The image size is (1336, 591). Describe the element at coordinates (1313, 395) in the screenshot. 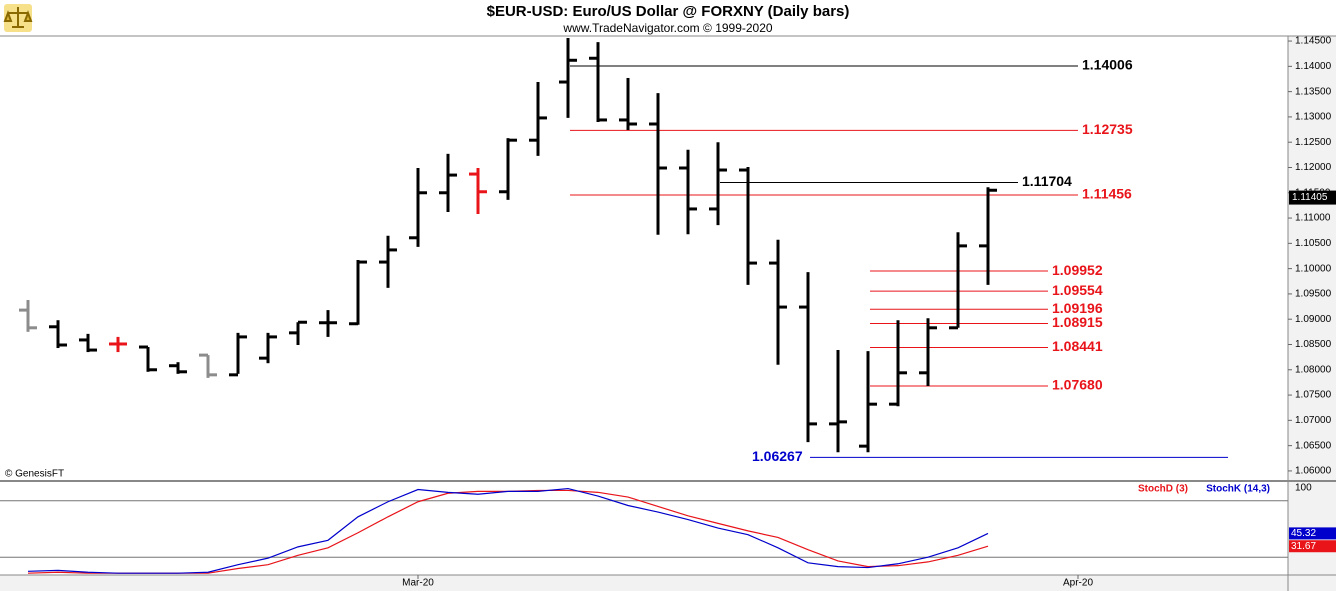

I see `y-tick-label: 1.07500` at that location.